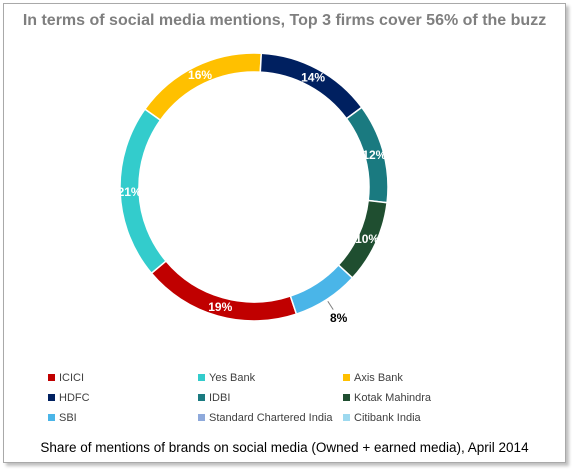 The width and height of the screenshot is (572, 469). I want to click on data-label-icici: 19%, so click(220, 307).